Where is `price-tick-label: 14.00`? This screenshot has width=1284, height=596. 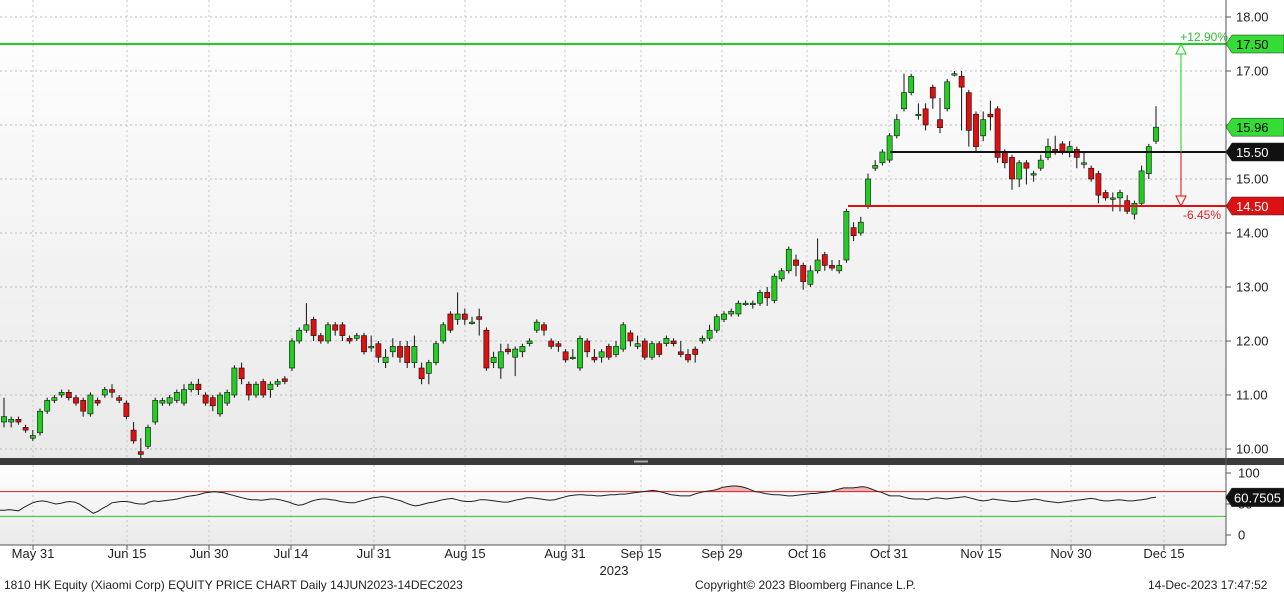
price-tick-label: 14.00 is located at coordinates (1252, 233).